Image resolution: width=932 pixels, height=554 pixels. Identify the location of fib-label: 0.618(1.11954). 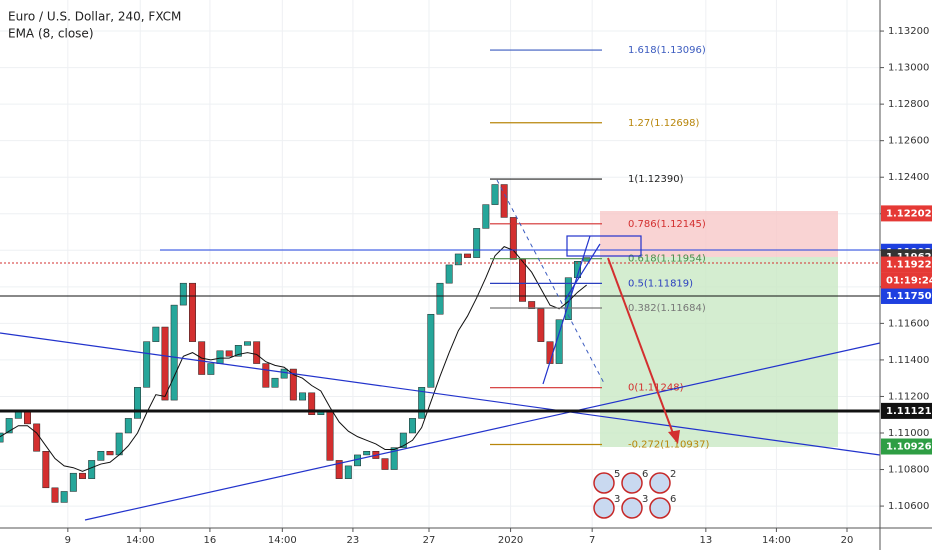
(667, 259).